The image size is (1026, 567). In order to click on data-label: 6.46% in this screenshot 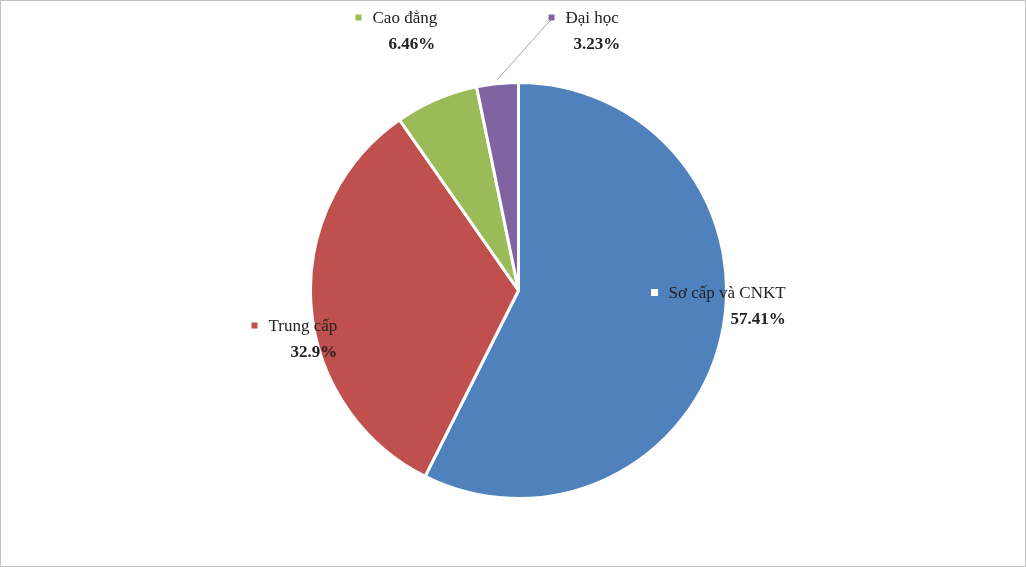, I will do `click(412, 43)`.